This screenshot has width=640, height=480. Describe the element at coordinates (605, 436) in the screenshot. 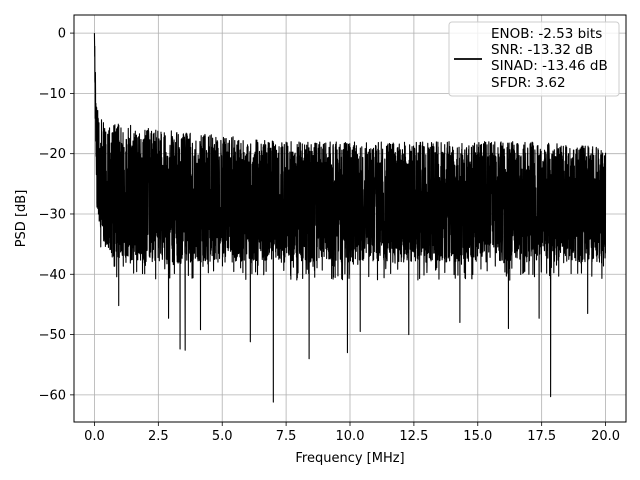

I see `x-tick-label: 20.0` at that location.